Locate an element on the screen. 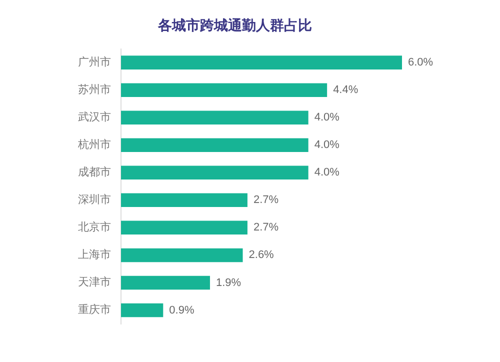 The image size is (500, 362). y-tick-label: 苏州市 is located at coordinates (94, 89).